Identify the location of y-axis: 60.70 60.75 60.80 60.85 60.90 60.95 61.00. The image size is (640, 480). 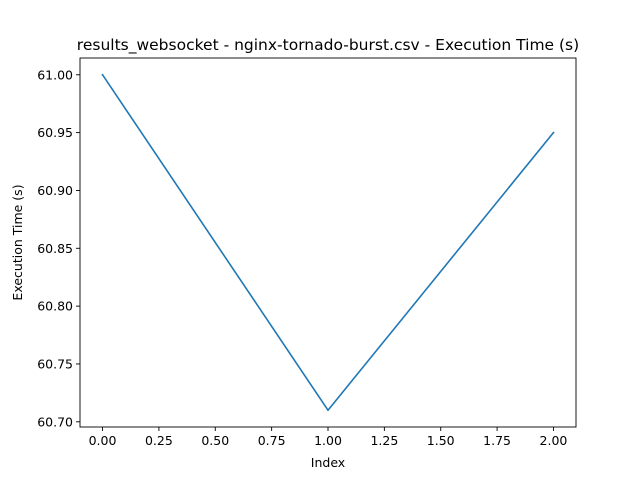
(58, 248).